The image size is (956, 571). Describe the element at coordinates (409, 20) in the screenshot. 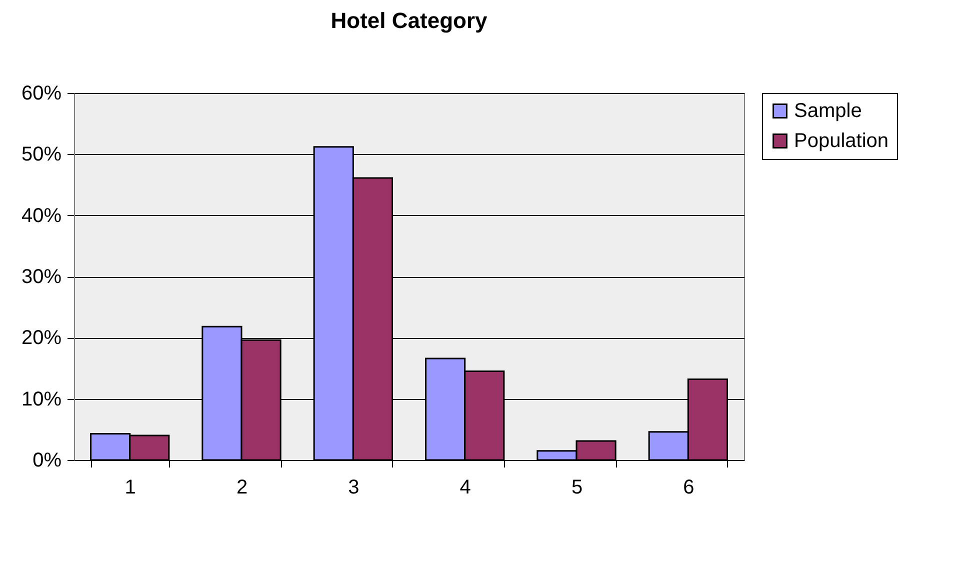

I see `chart-title: Hotel Category` at that location.